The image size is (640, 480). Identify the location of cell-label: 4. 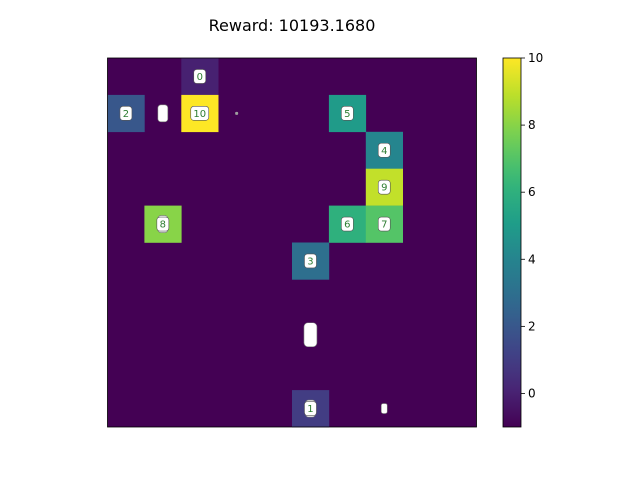
(384, 151).